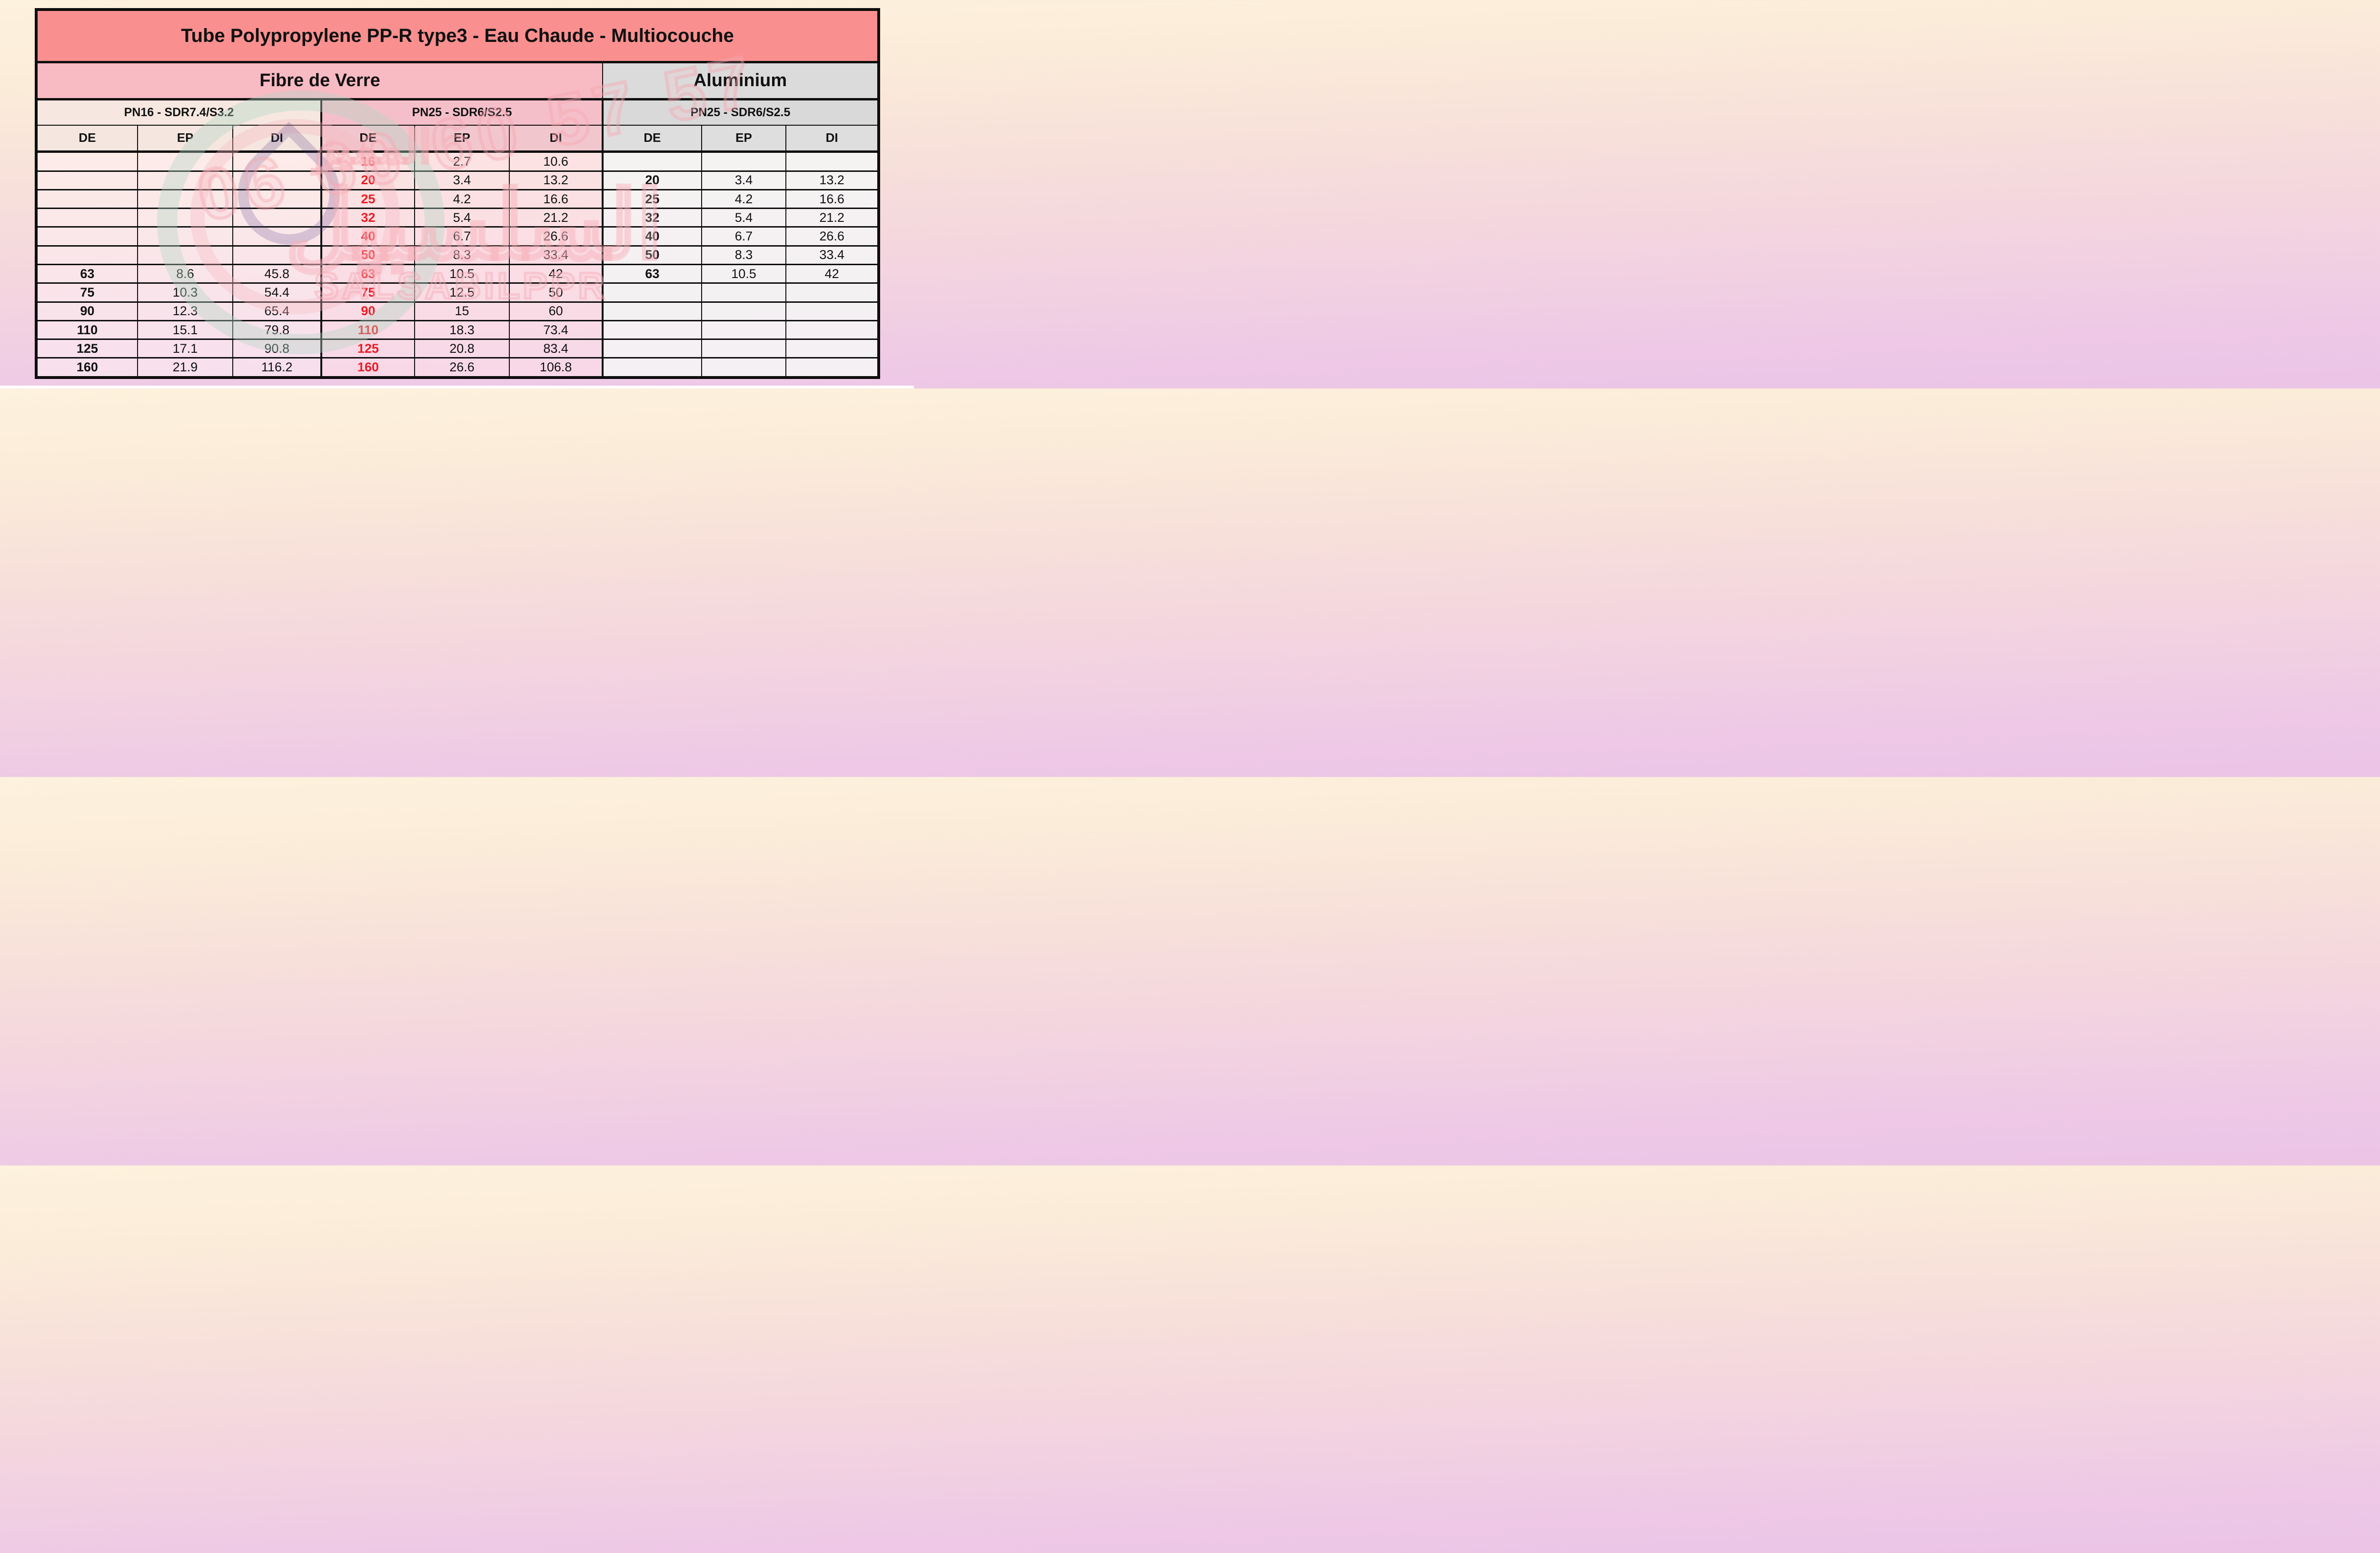 This screenshot has width=2380, height=1553. I want to click on table-cell: 17.1, so click(185, 348).